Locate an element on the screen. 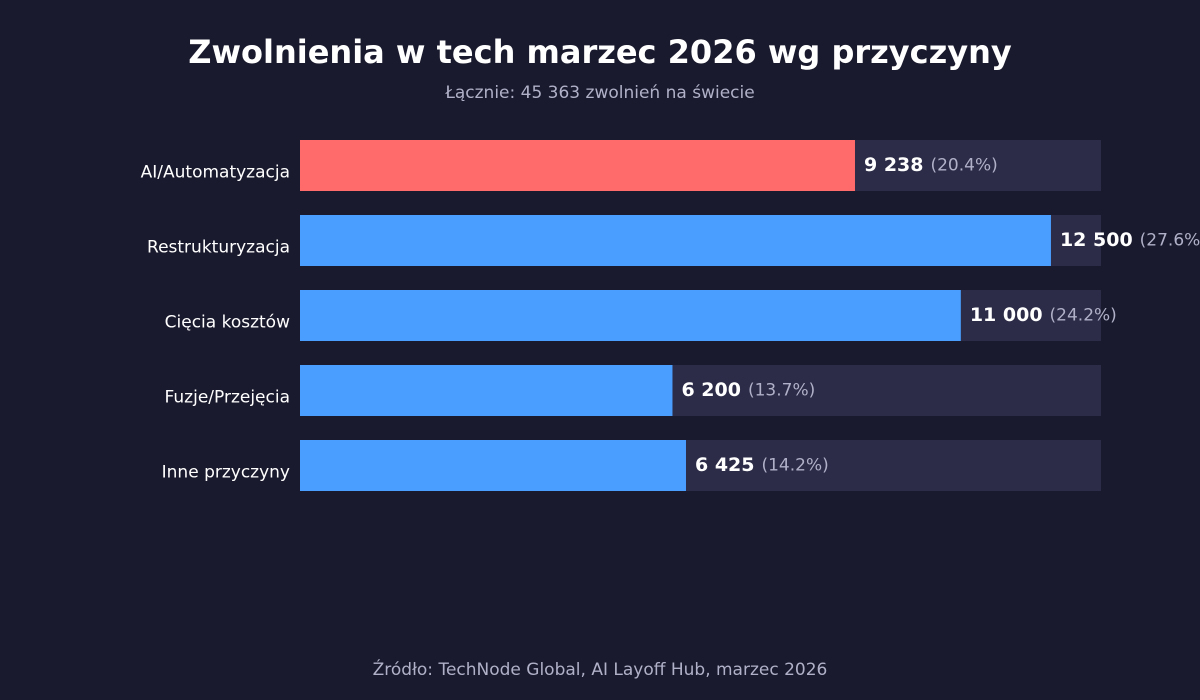  chart-subtitle: Łącznie: 45 363 zwolnień na świecie is located at coordinates (599, 93).